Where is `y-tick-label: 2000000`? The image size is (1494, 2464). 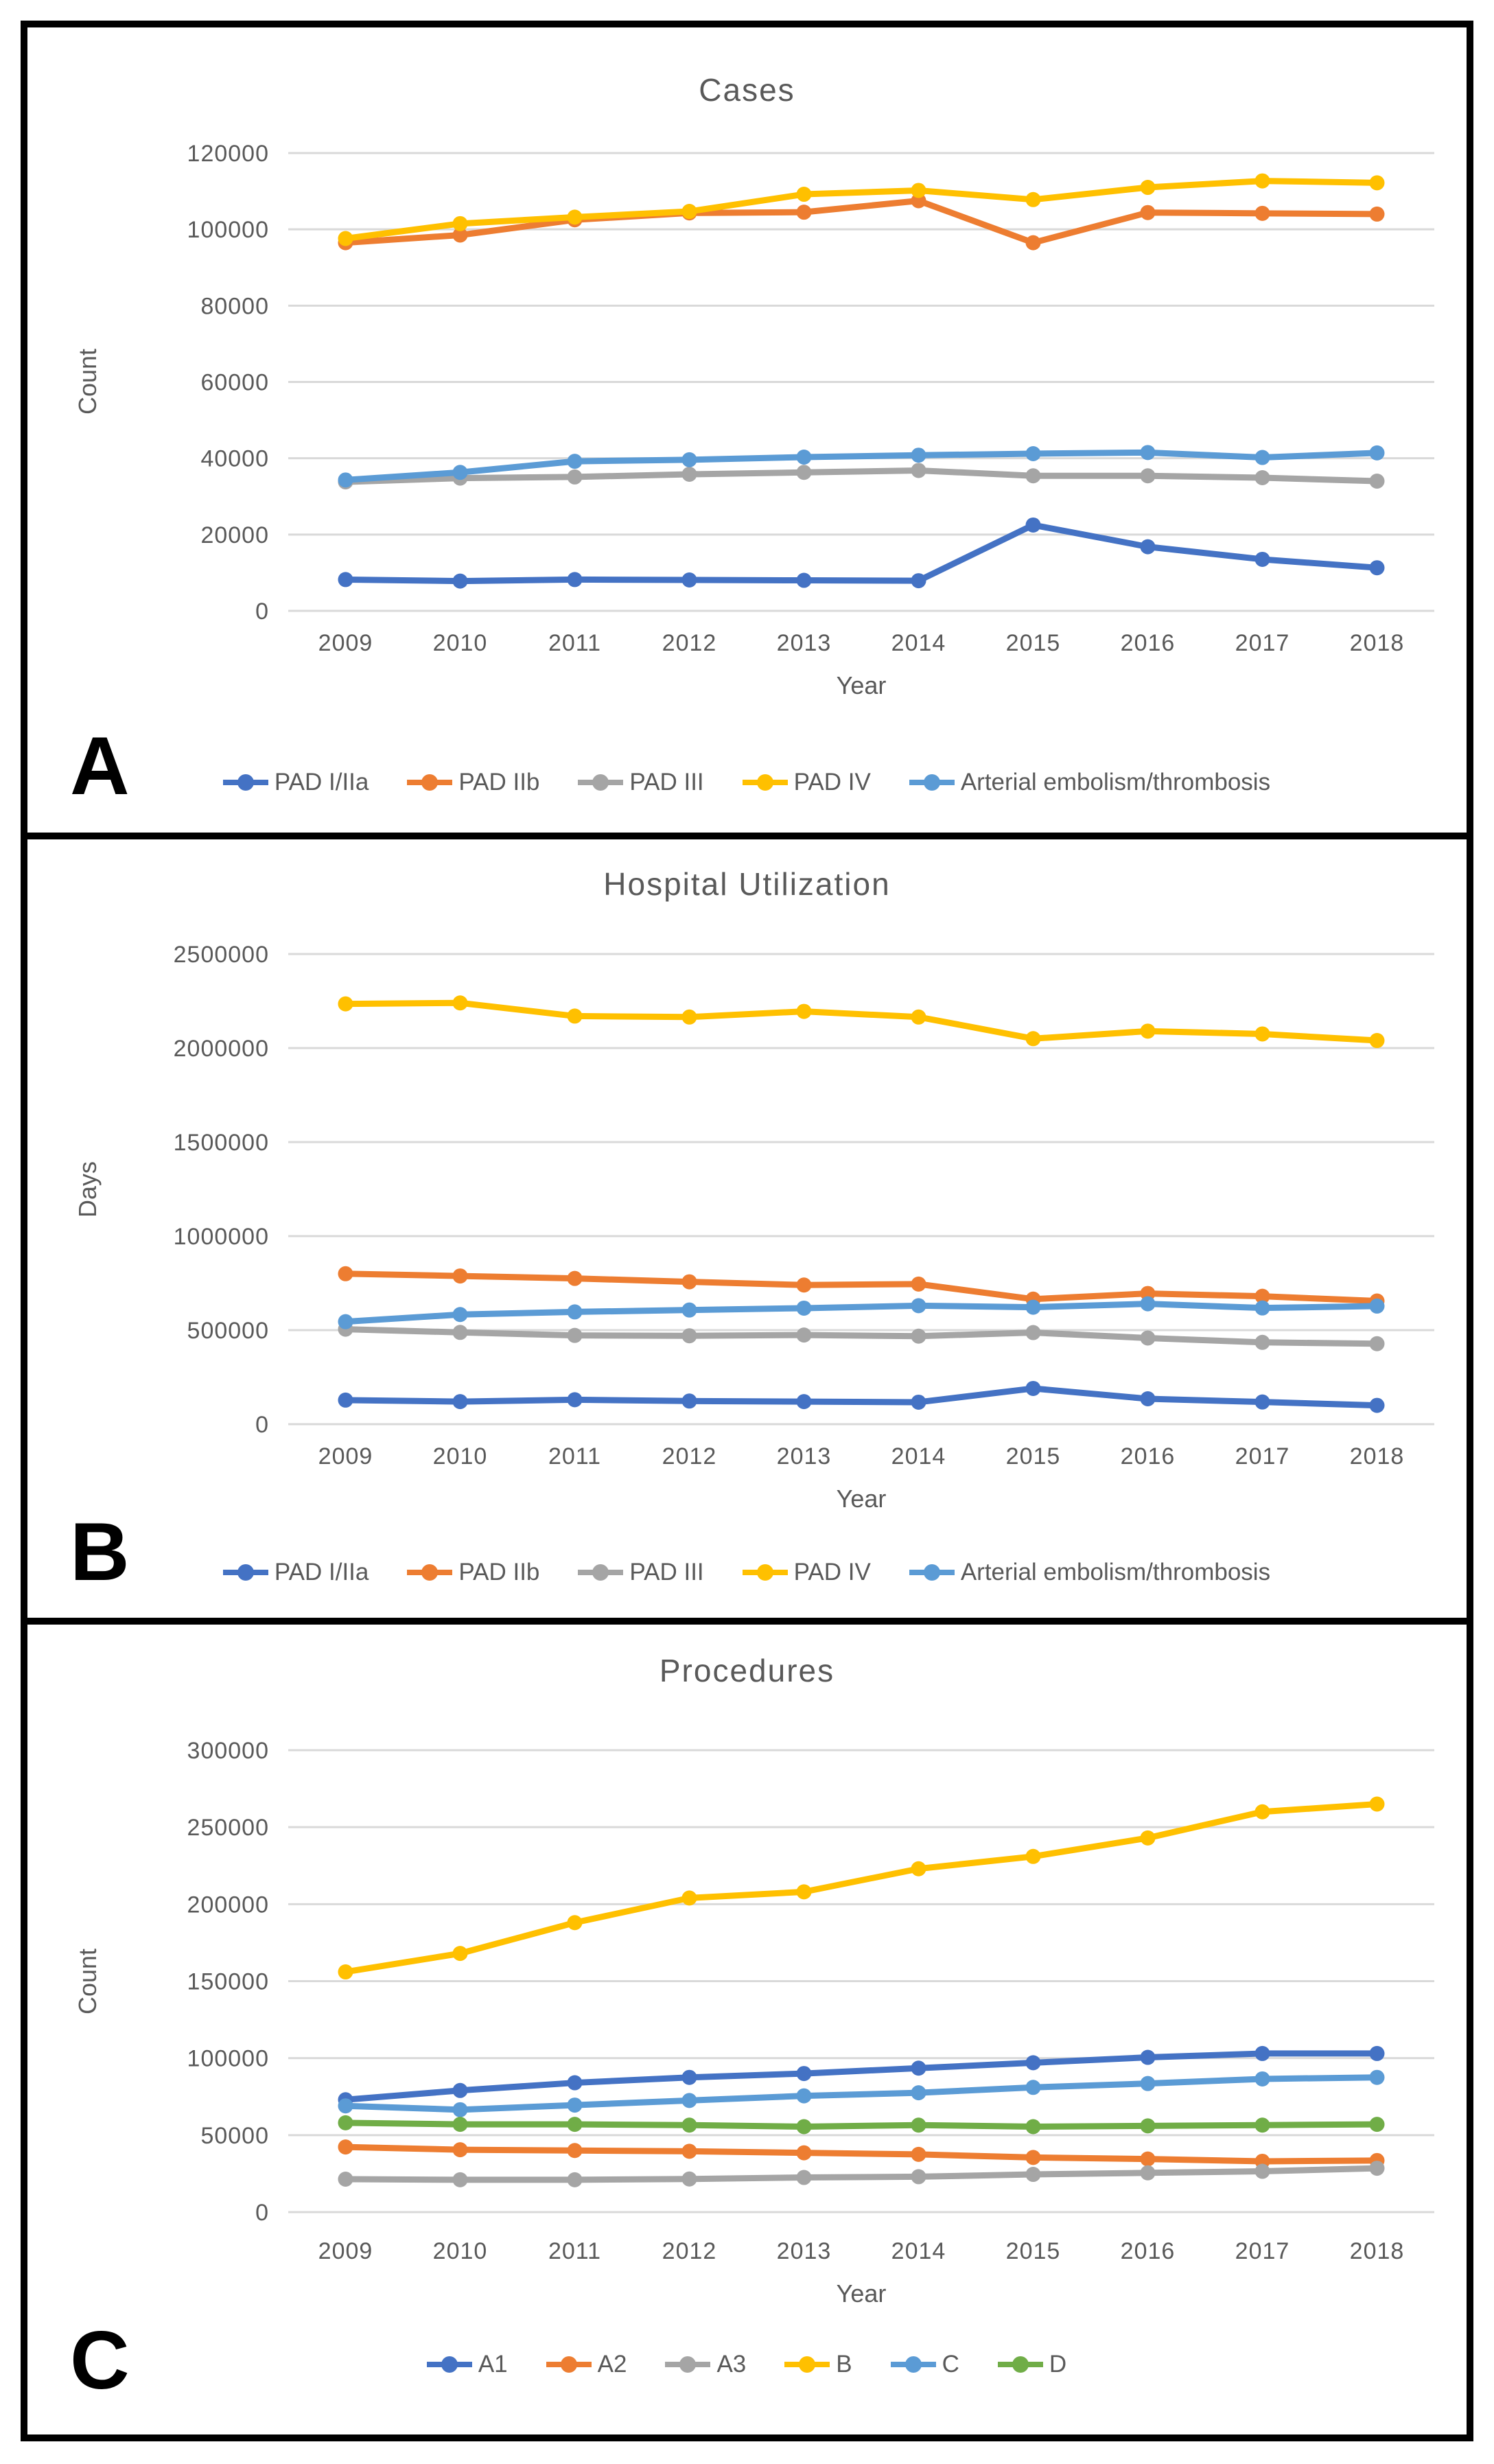
y-tick-label: 2000000 is located at coordinates (221, 1049).